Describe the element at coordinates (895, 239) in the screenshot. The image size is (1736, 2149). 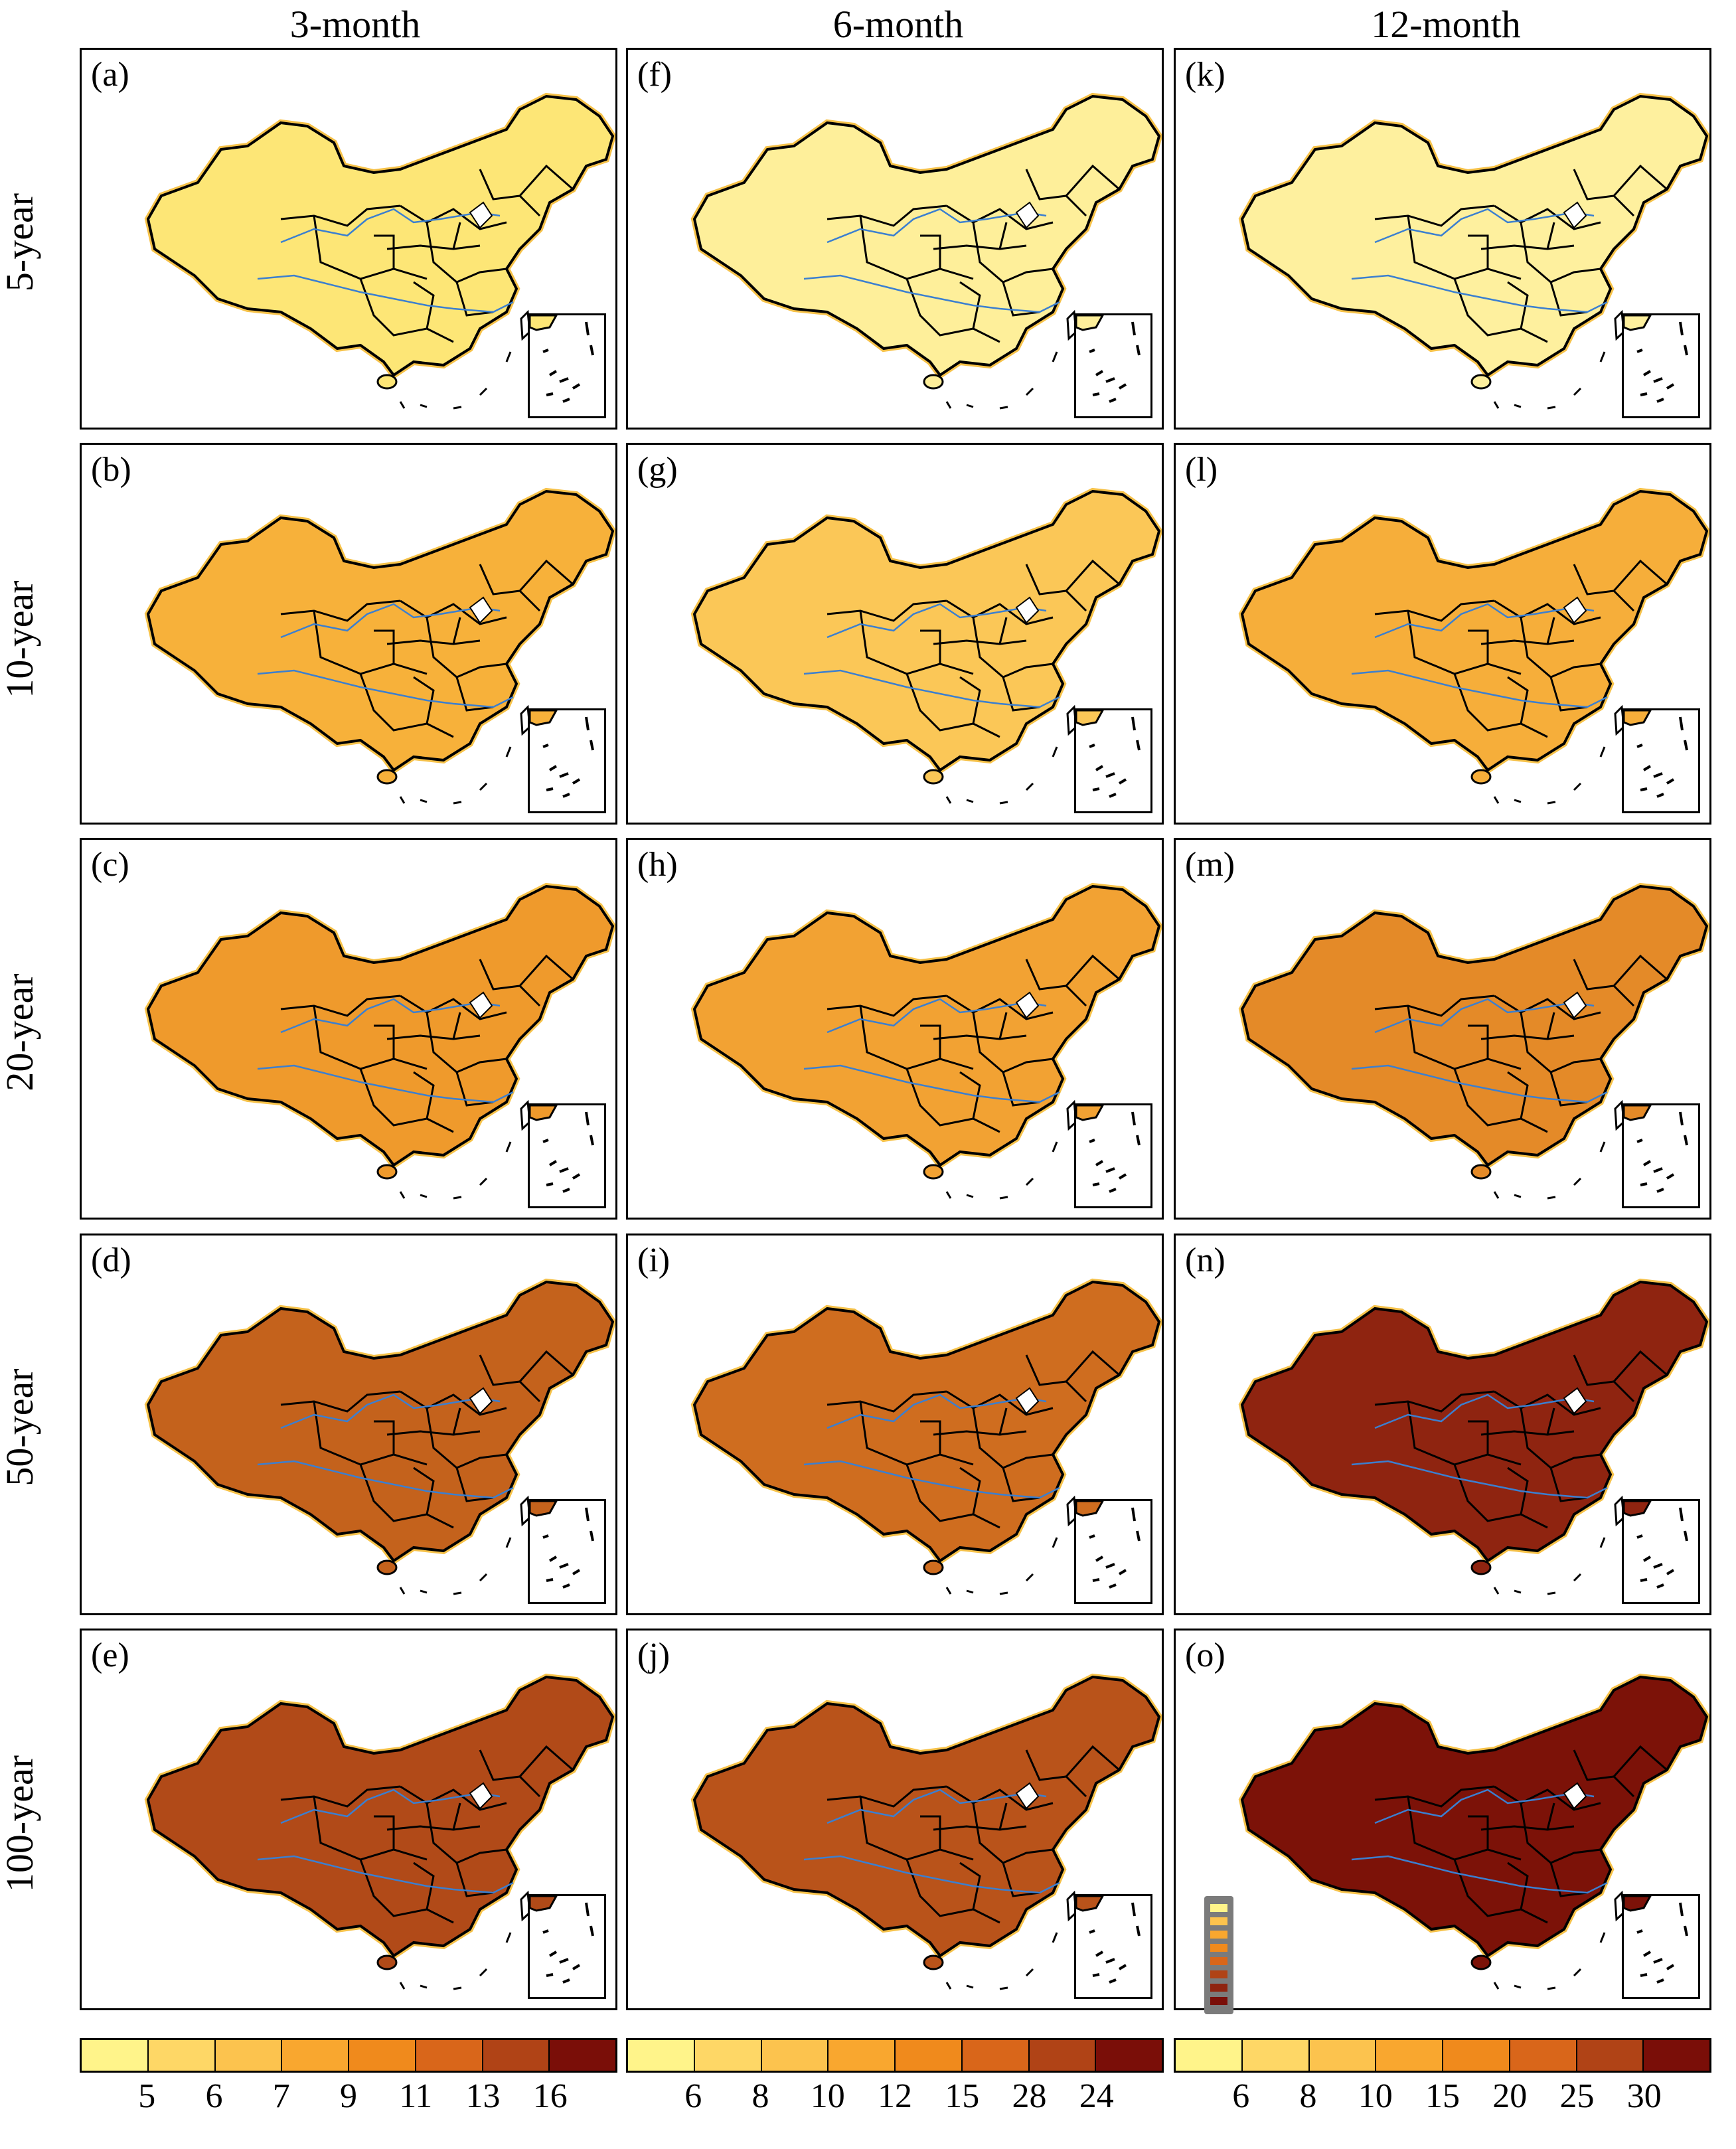
I see `map-panel-f: (f)` at that location.